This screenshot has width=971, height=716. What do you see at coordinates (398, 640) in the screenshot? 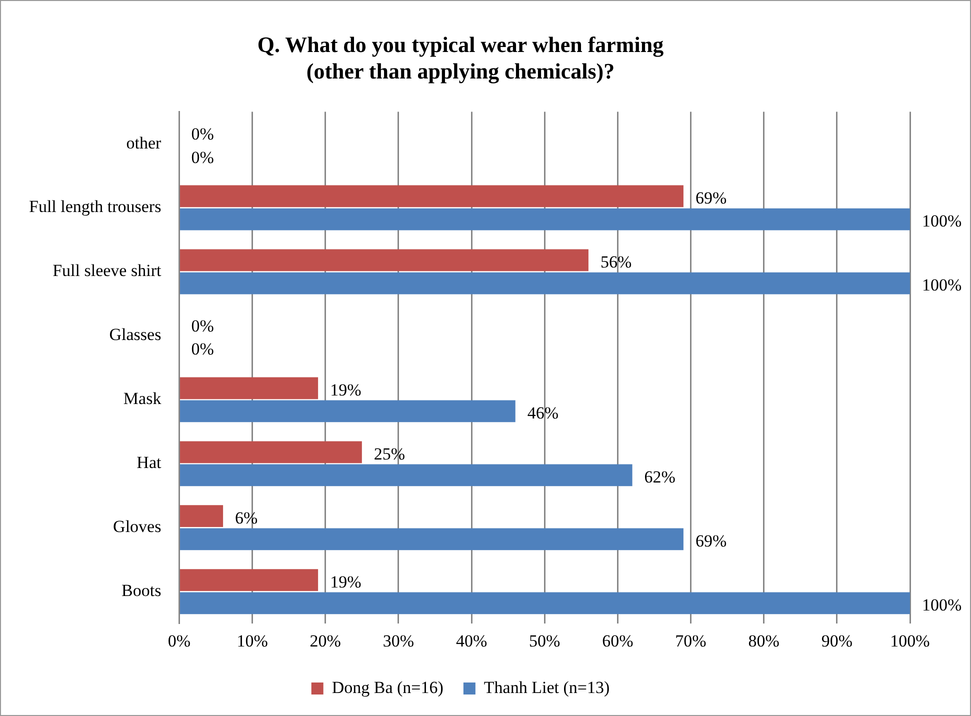
I see `x-tick-label: 30%` at bounding box center [398, 640].